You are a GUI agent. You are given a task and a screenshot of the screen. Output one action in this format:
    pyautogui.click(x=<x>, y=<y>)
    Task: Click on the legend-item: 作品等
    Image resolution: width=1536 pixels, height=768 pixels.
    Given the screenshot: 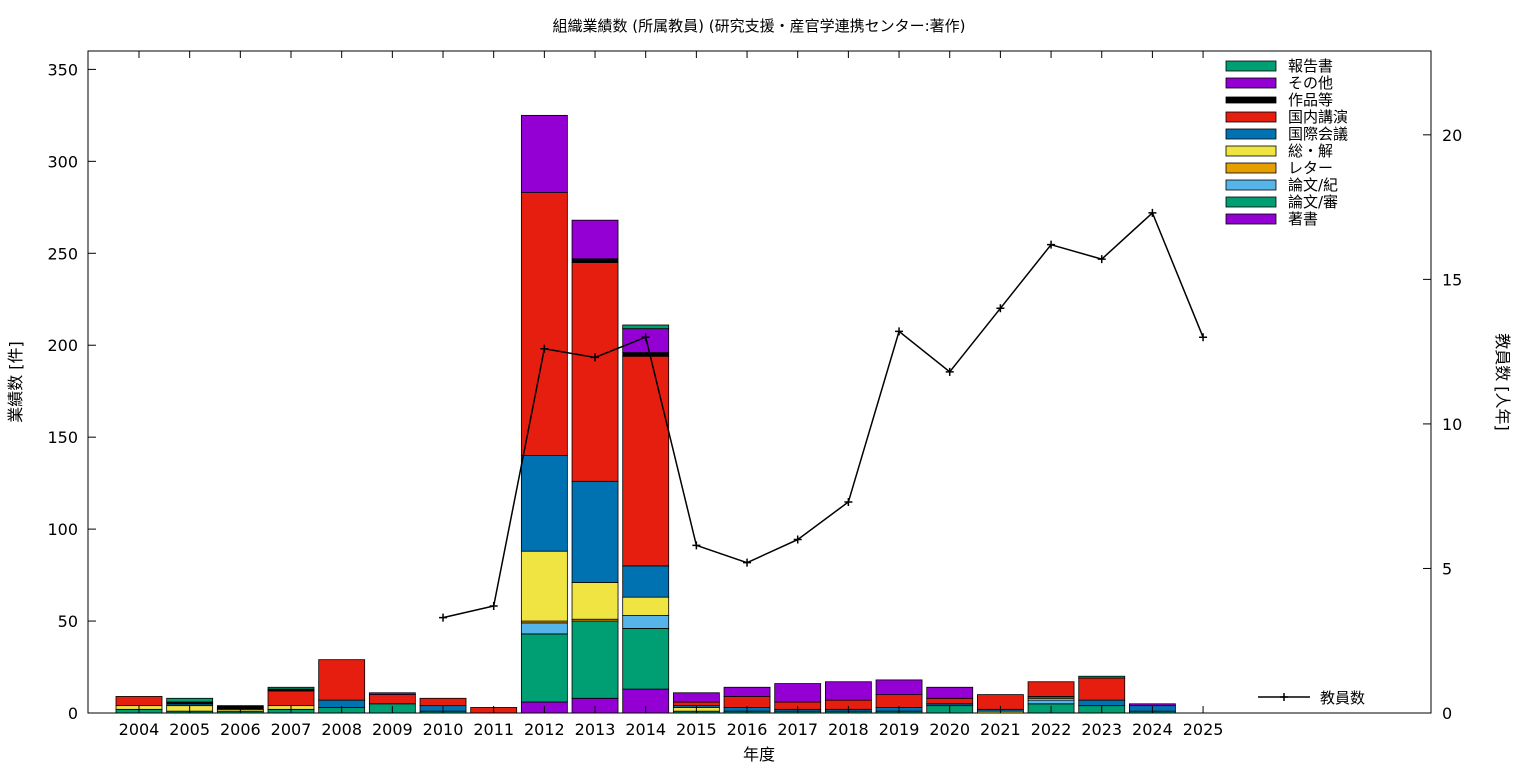 What is the action you would take?
    pyautogui.click(x=1279, y=100)
    